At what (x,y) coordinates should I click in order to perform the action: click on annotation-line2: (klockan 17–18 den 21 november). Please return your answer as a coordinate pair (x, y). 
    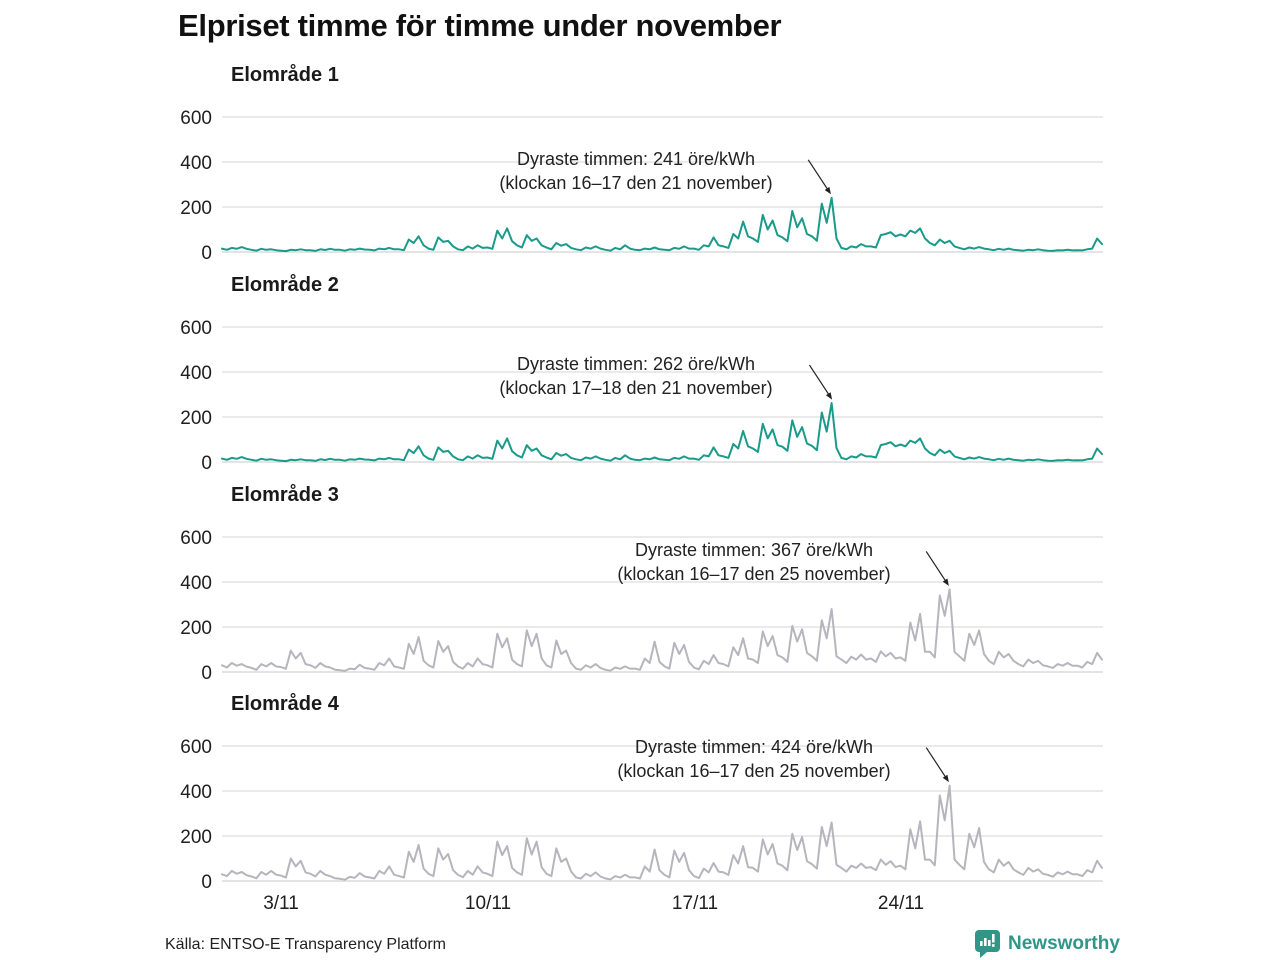
    Looking at the image, I should click on (635, 388).